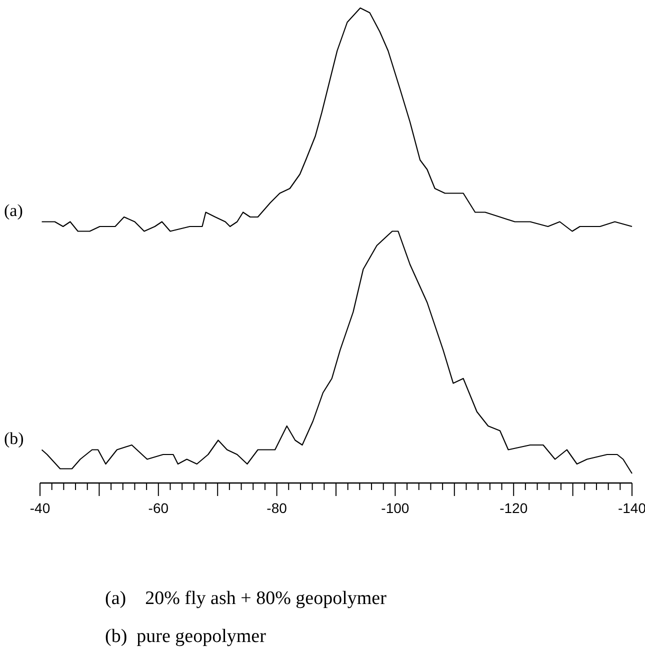 The height and width of the screenshot is (652, 645). I want to click on x-tick-label: -60, so click(158, 508).